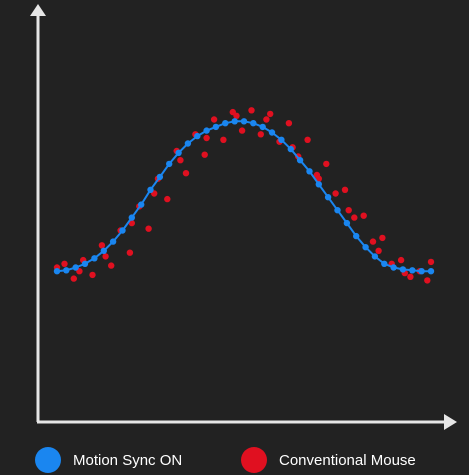  I want to click on legend-swatch-conventional-mouse, so click(254, 460).